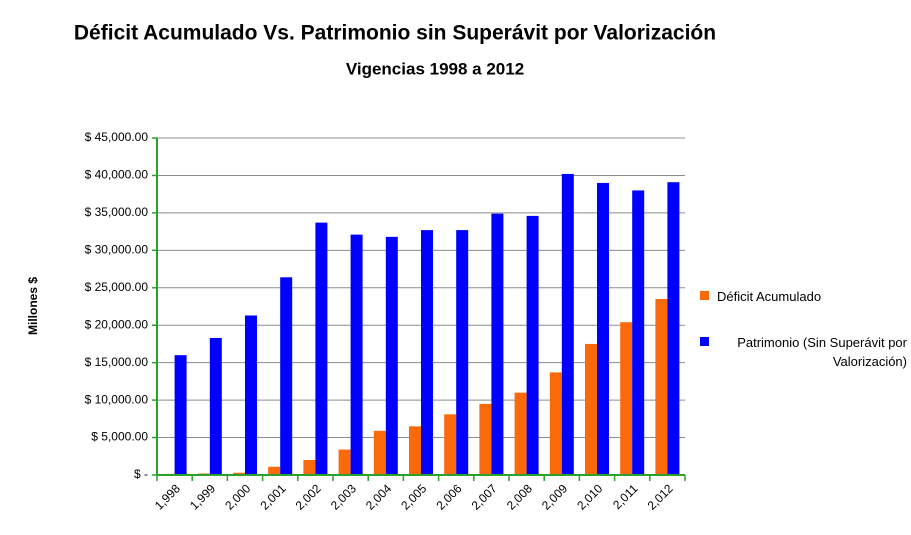 The height and width of the screenshot is (535, 911). I want to click on legend-label: Déficit Acumulado, so click(769, 296).